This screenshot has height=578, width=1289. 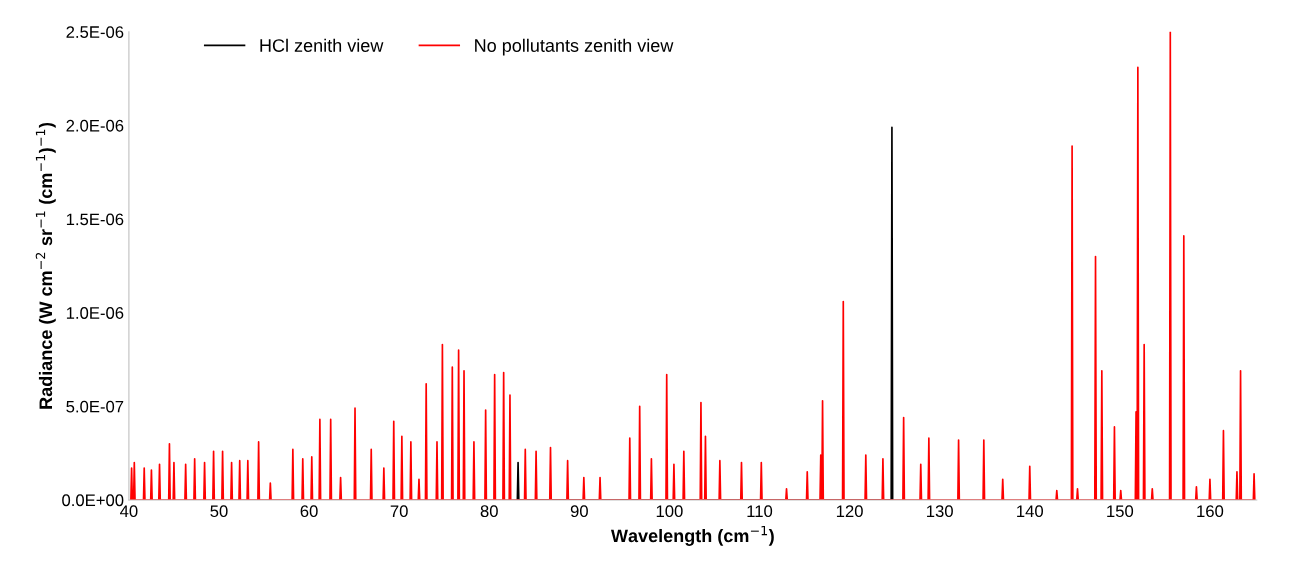 What do you see at coordinates (692, 535) in the screenshot?
I see `x-axis-title: Wavelength (cm$^{−1}$)` at bounding box center [692, 535].